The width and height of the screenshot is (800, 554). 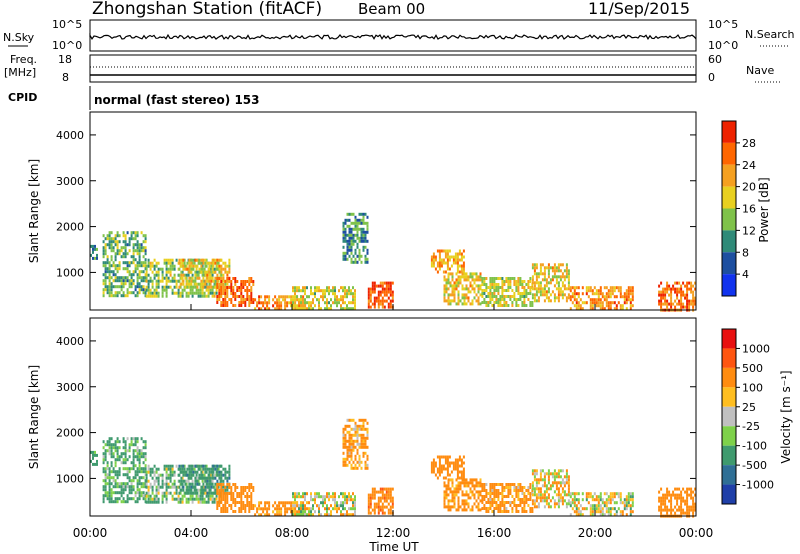 What do you see at coordinates (393, 533) in the screenshot?
I see `xtick-label: 12:00` at bounding box center [393, 533].